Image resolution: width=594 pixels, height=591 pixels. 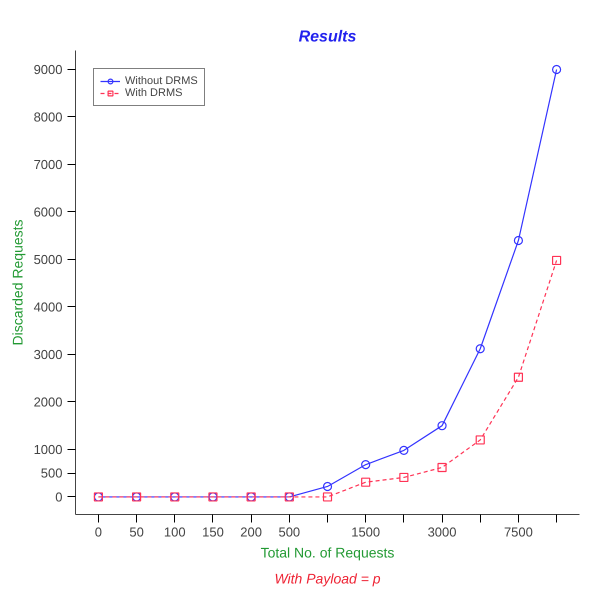 I want to click on legend-label: Without DRMS, so click(x=161, y=81).